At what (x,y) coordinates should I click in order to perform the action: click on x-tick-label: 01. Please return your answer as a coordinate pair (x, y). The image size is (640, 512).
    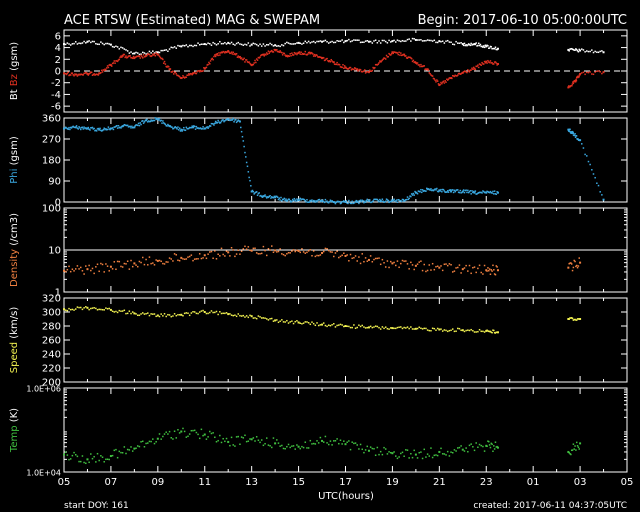
    Looking at the image, I should click on (533, 482).